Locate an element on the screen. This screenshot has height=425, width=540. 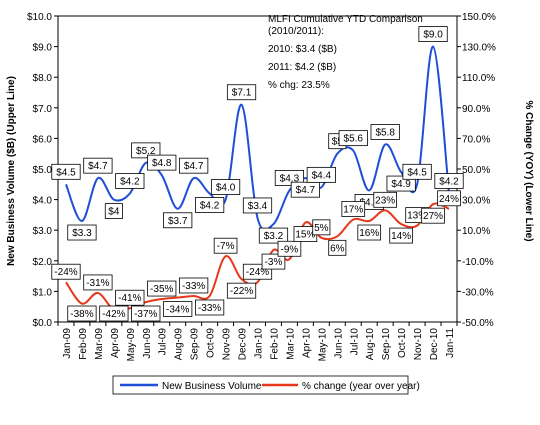
data-label-text: 17% is located at coordinates (353, 209).